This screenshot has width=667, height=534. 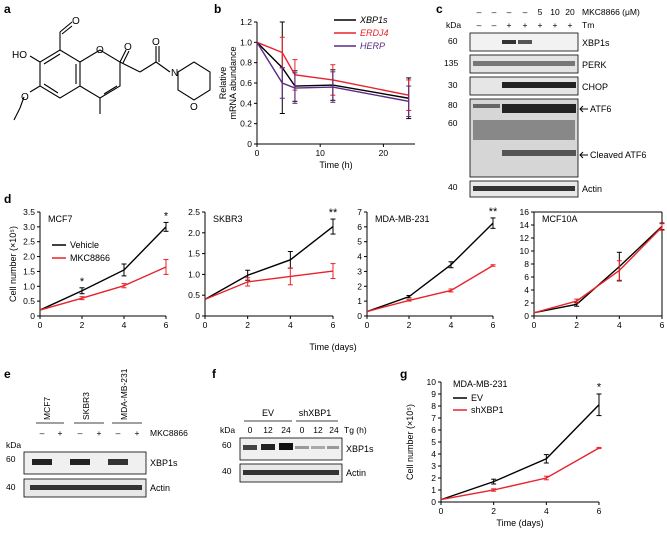 I want to click on c-label-chop: CHOP, so click(x=595, y=87).